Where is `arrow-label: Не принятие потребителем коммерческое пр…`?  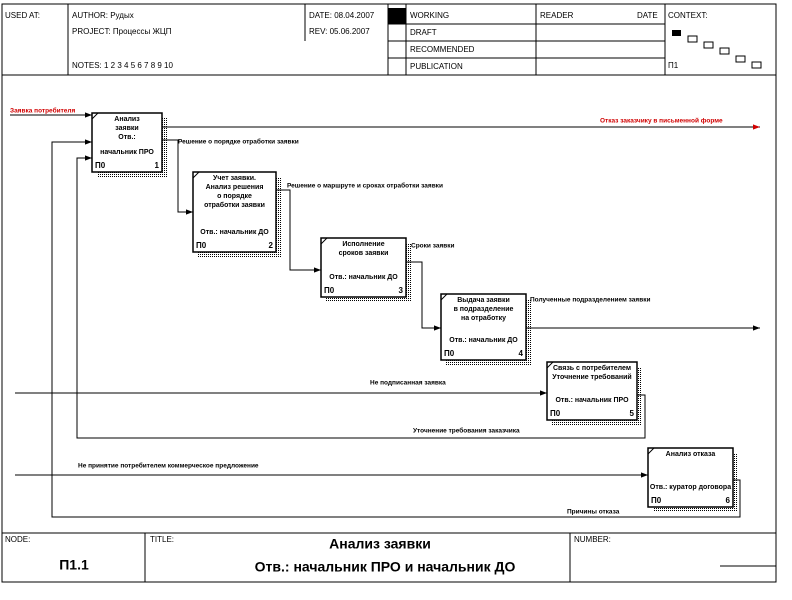 arrow-label: Не принятие потребителем коммерческое пр… is located at coordinates (168, 466).